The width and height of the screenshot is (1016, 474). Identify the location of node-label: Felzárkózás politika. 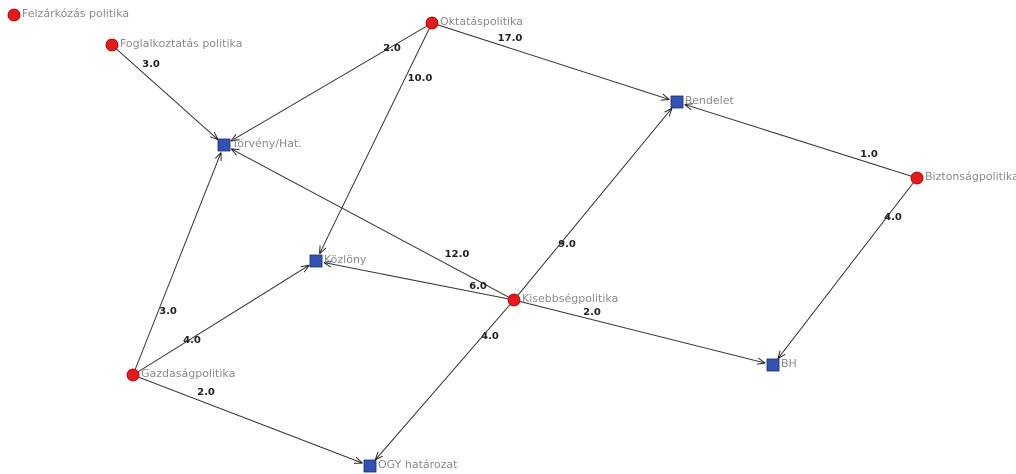
(75, 13).